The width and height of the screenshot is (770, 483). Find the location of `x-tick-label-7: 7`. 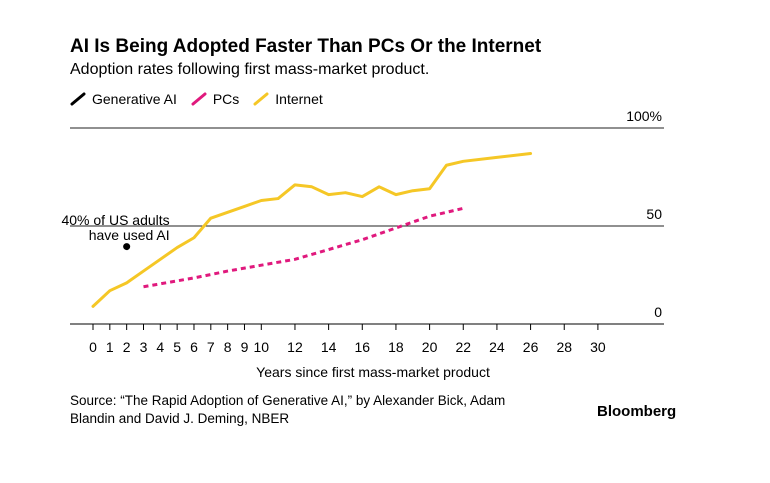

x-tick-label-7: 7 is located at coordinates (211, 347).